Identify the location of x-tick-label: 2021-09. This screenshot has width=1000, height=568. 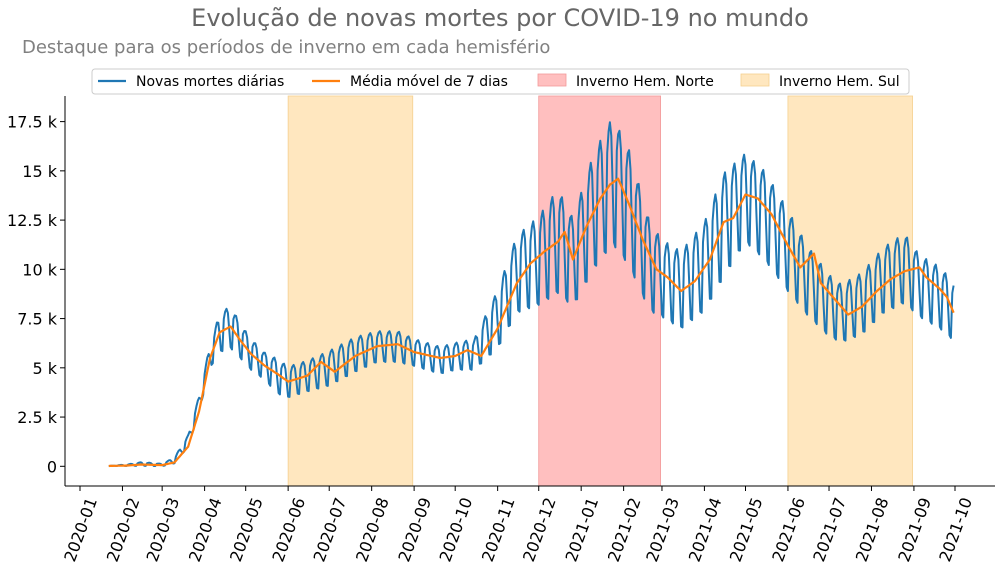
(914, 529).